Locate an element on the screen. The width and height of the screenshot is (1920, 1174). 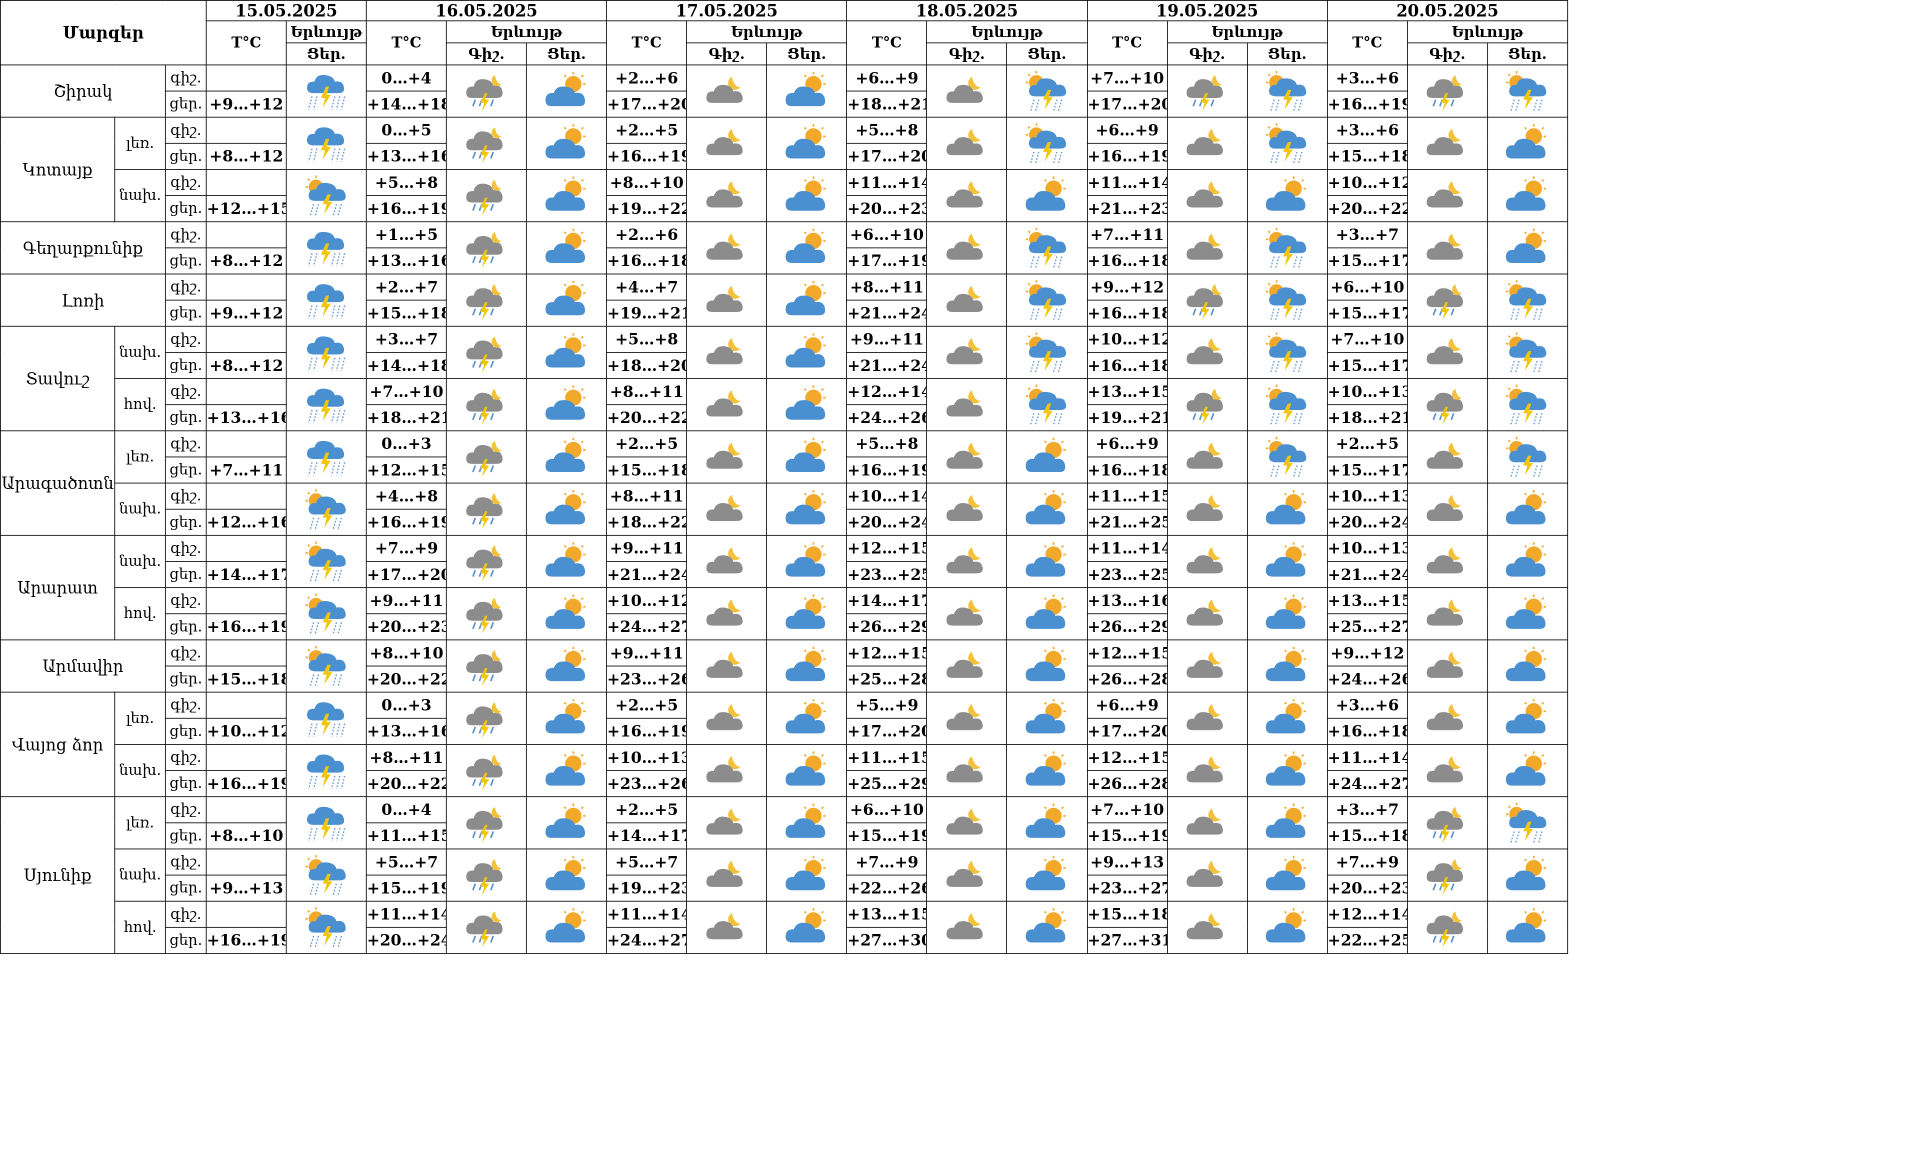
temperature: +3…+6 is located at coordinates (1367, 78).